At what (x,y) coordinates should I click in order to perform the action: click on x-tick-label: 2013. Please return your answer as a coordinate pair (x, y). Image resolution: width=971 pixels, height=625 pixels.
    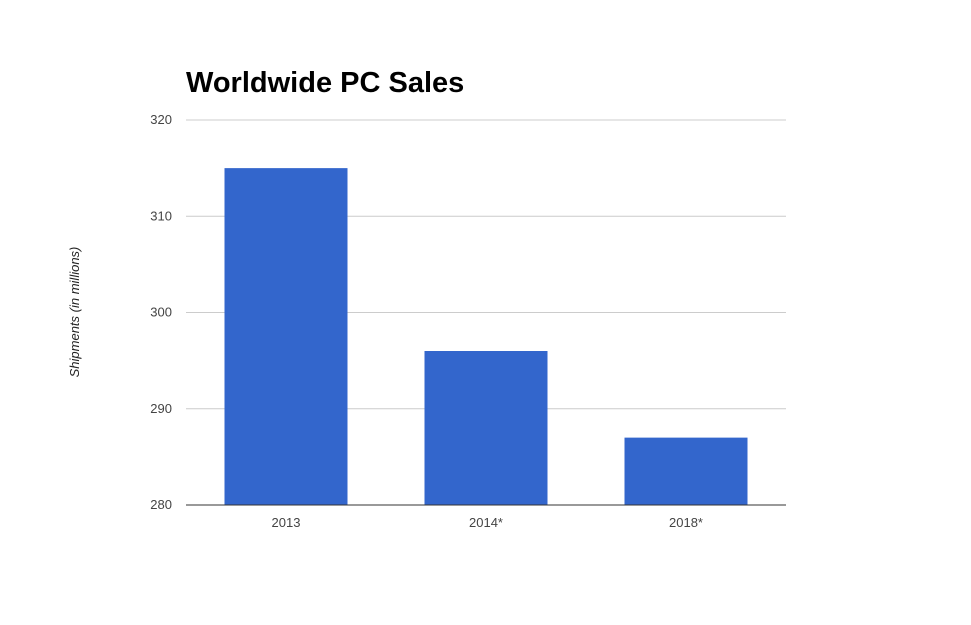
    Looking at the image, I should click on (286, 522).